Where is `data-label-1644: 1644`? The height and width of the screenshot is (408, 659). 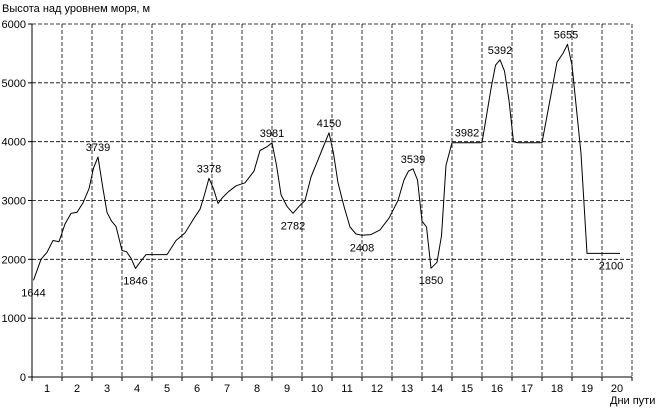 data-label-1644: 1644 is located at coordinates (33, 293).